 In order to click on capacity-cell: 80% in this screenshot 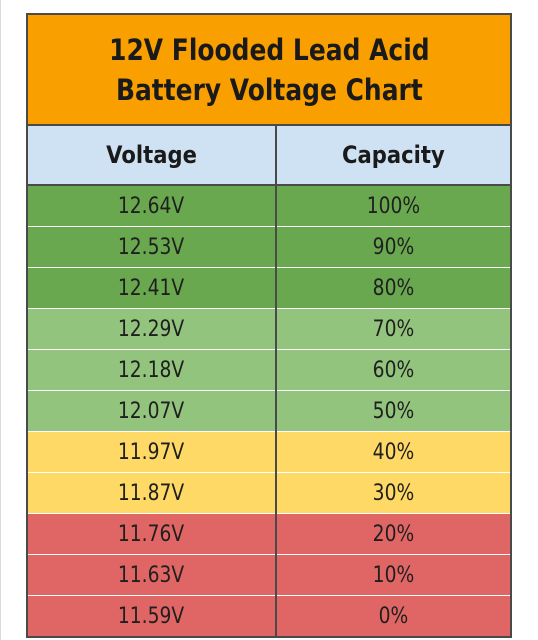, I will do `click(393, 288)`.